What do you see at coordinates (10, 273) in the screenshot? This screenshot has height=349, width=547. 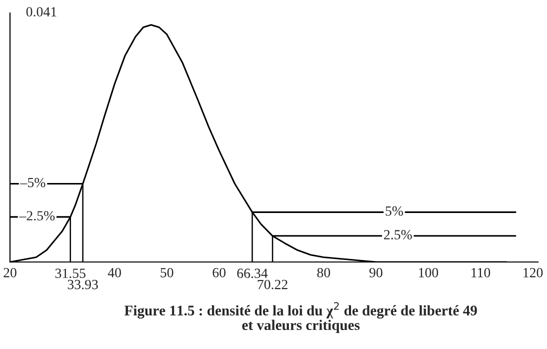 I see `x-tick-label: 20` at bounding box center [10, 273].